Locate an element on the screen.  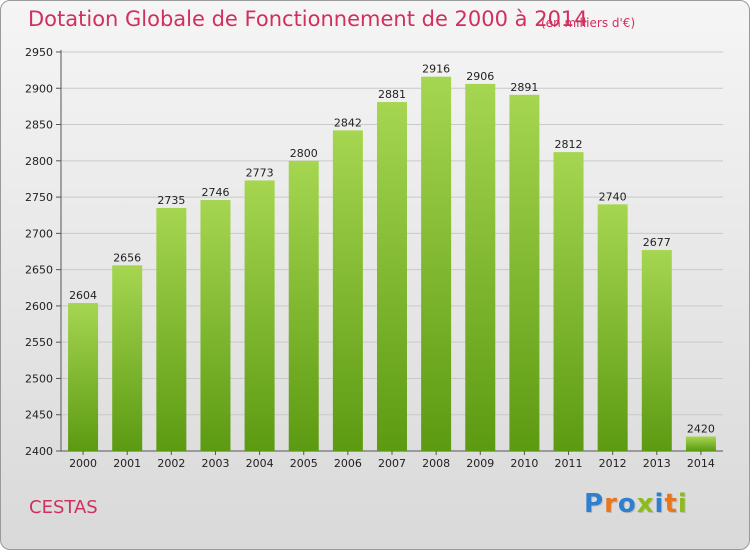
data-label-2009: 2906 is located at coordinates (480, 76).